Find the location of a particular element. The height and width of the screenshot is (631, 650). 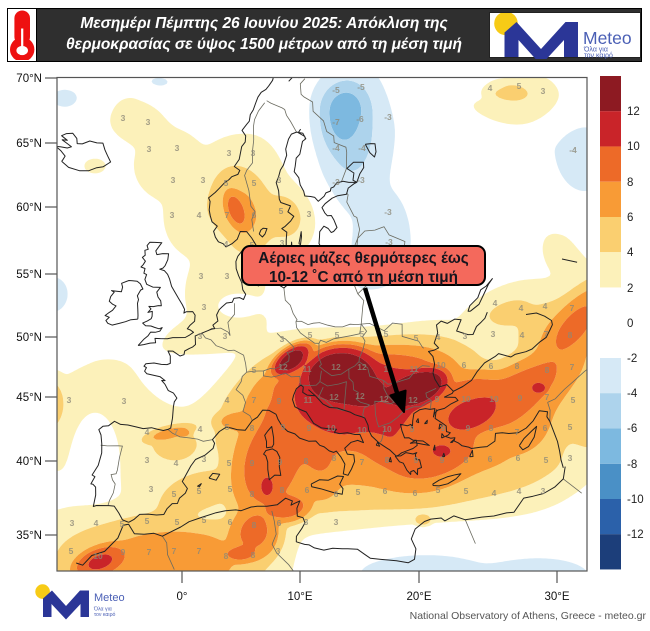

svg-text: Meteo is located at coordinates (109, 598).